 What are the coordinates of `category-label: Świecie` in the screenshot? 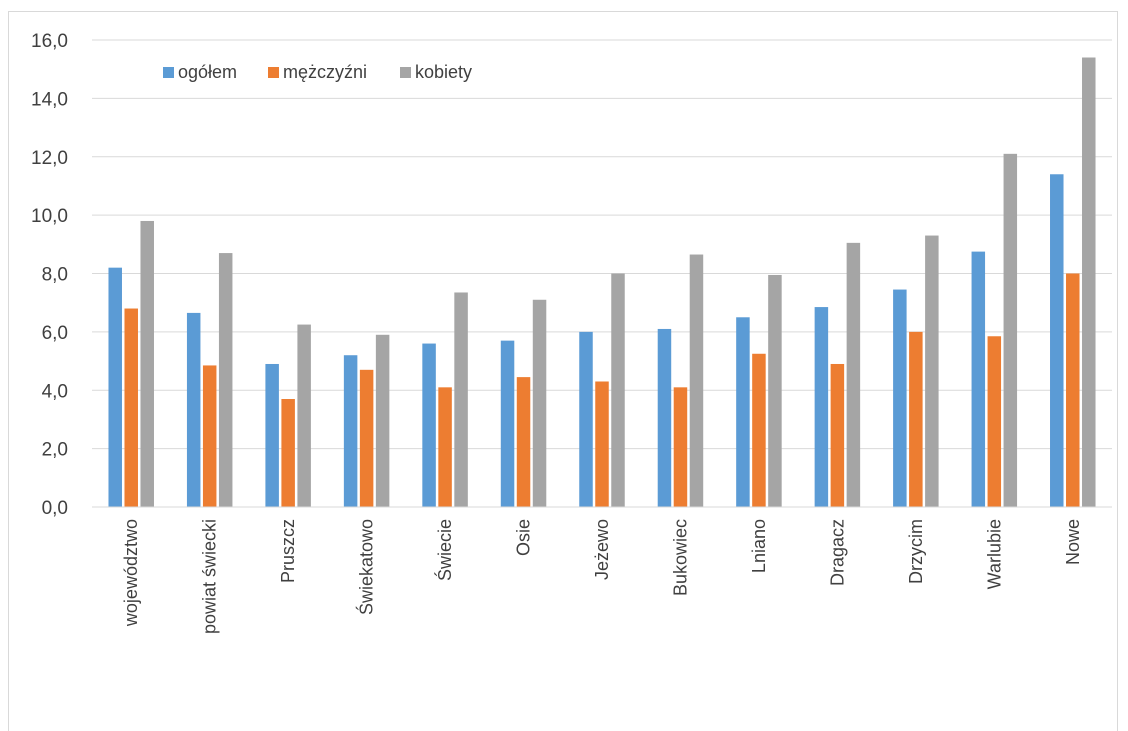 It's located at (444, 550).